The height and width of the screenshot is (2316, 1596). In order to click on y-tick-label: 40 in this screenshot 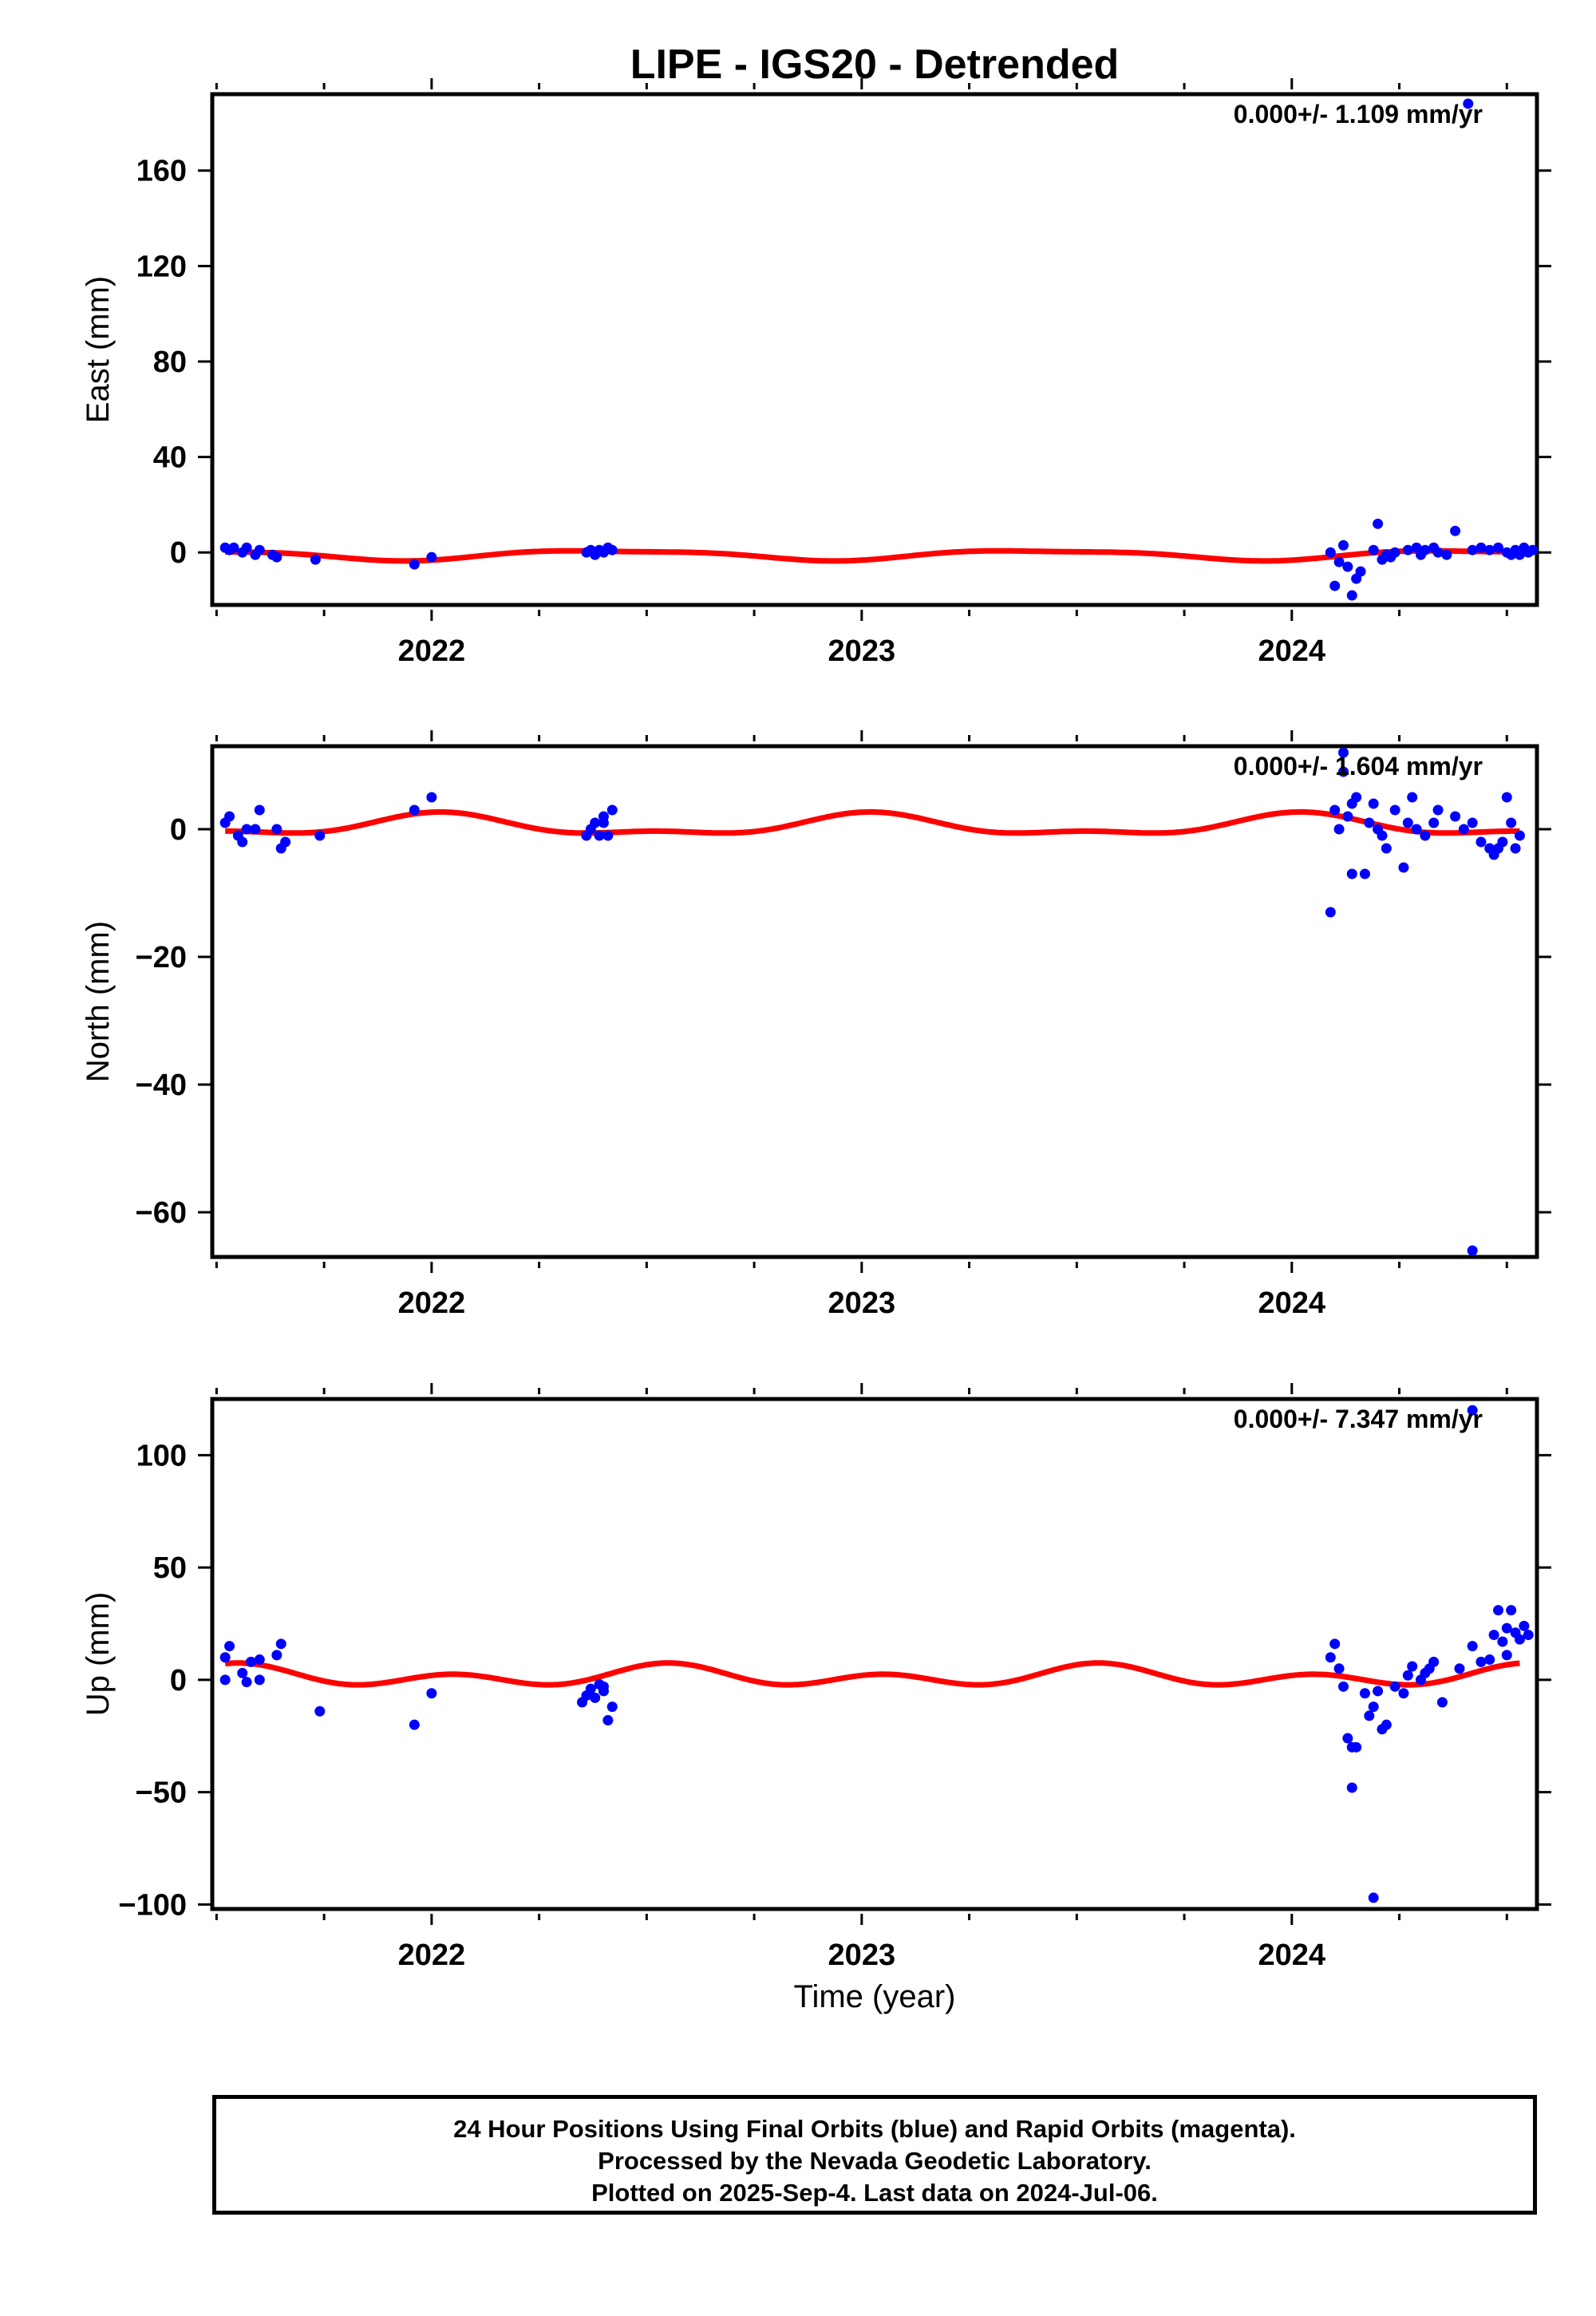, I will do `click(170, 458)`.